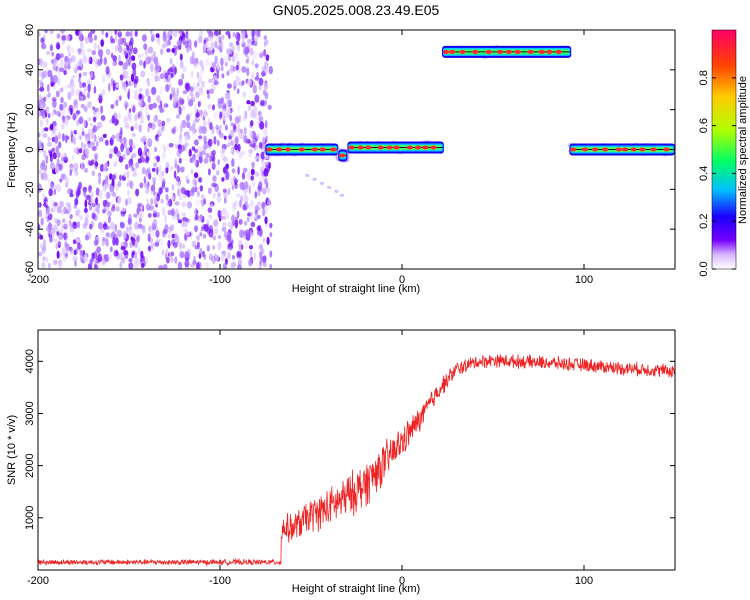  What do you see at coordinates (30, 229) in the screenshot?
I see `y-tick-label: -40` at bounding box center [30, 229].